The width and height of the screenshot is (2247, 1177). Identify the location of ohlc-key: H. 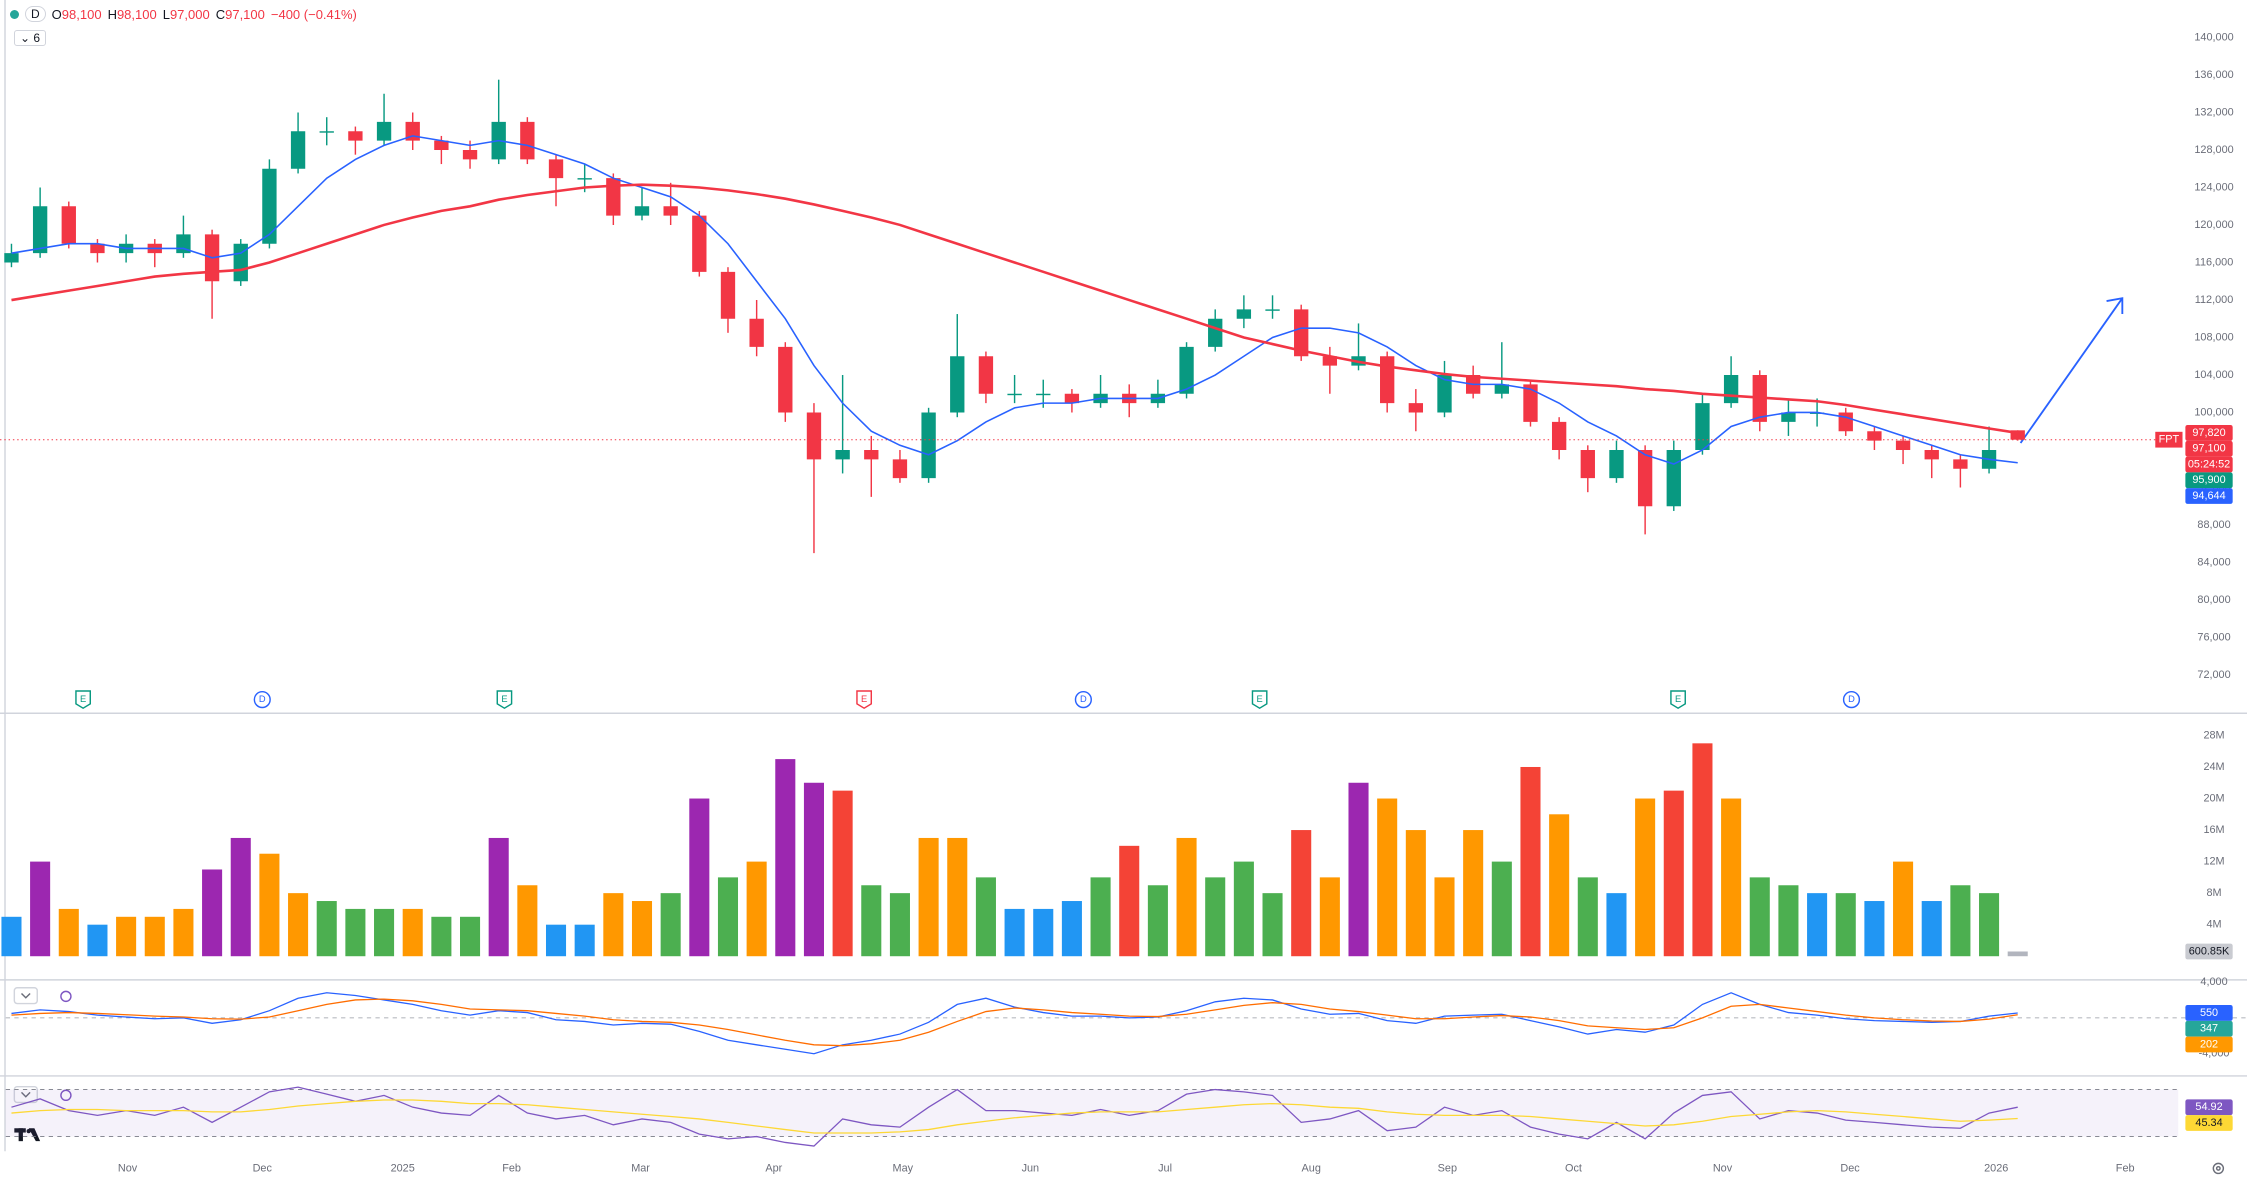
(112, 14).